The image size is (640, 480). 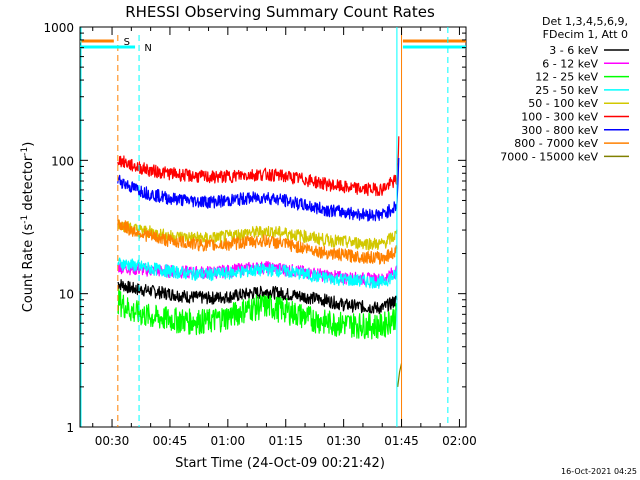 What do you see at coordinates (343, 441) in the screenshot?
I see `x-tick-label: 01:30` at bounding box center [343, 441].